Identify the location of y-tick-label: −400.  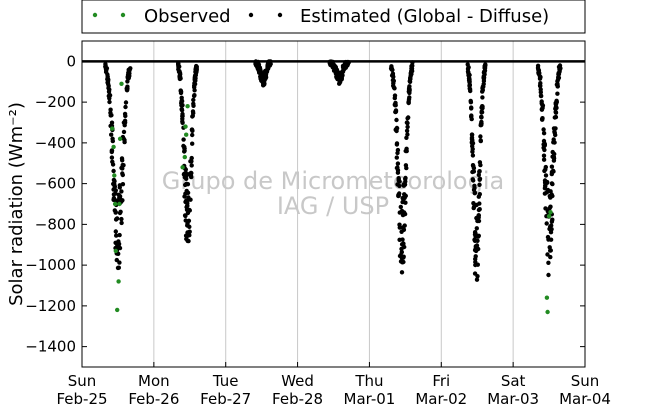
(55, 143).